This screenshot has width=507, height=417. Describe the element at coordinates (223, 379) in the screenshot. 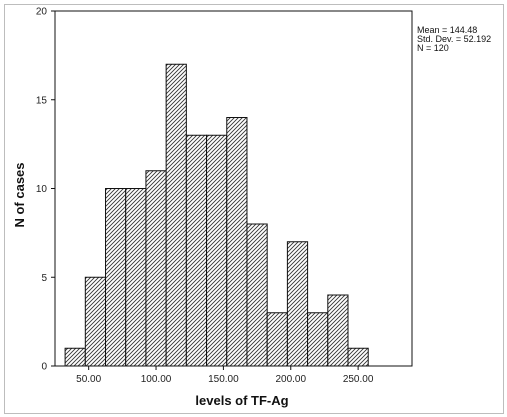

I see `x-tick-label-2: 150.00` at that location.